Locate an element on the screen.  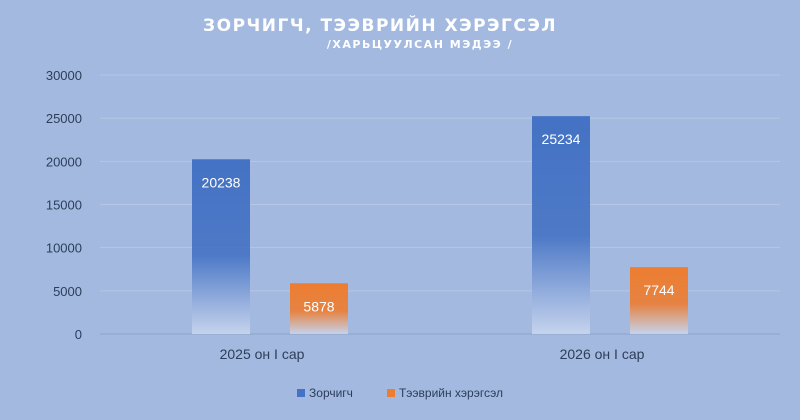
y-axis-ticks: 0 5000 10000 15000 20000 25000 30000 is located at coordinates (64, 205).